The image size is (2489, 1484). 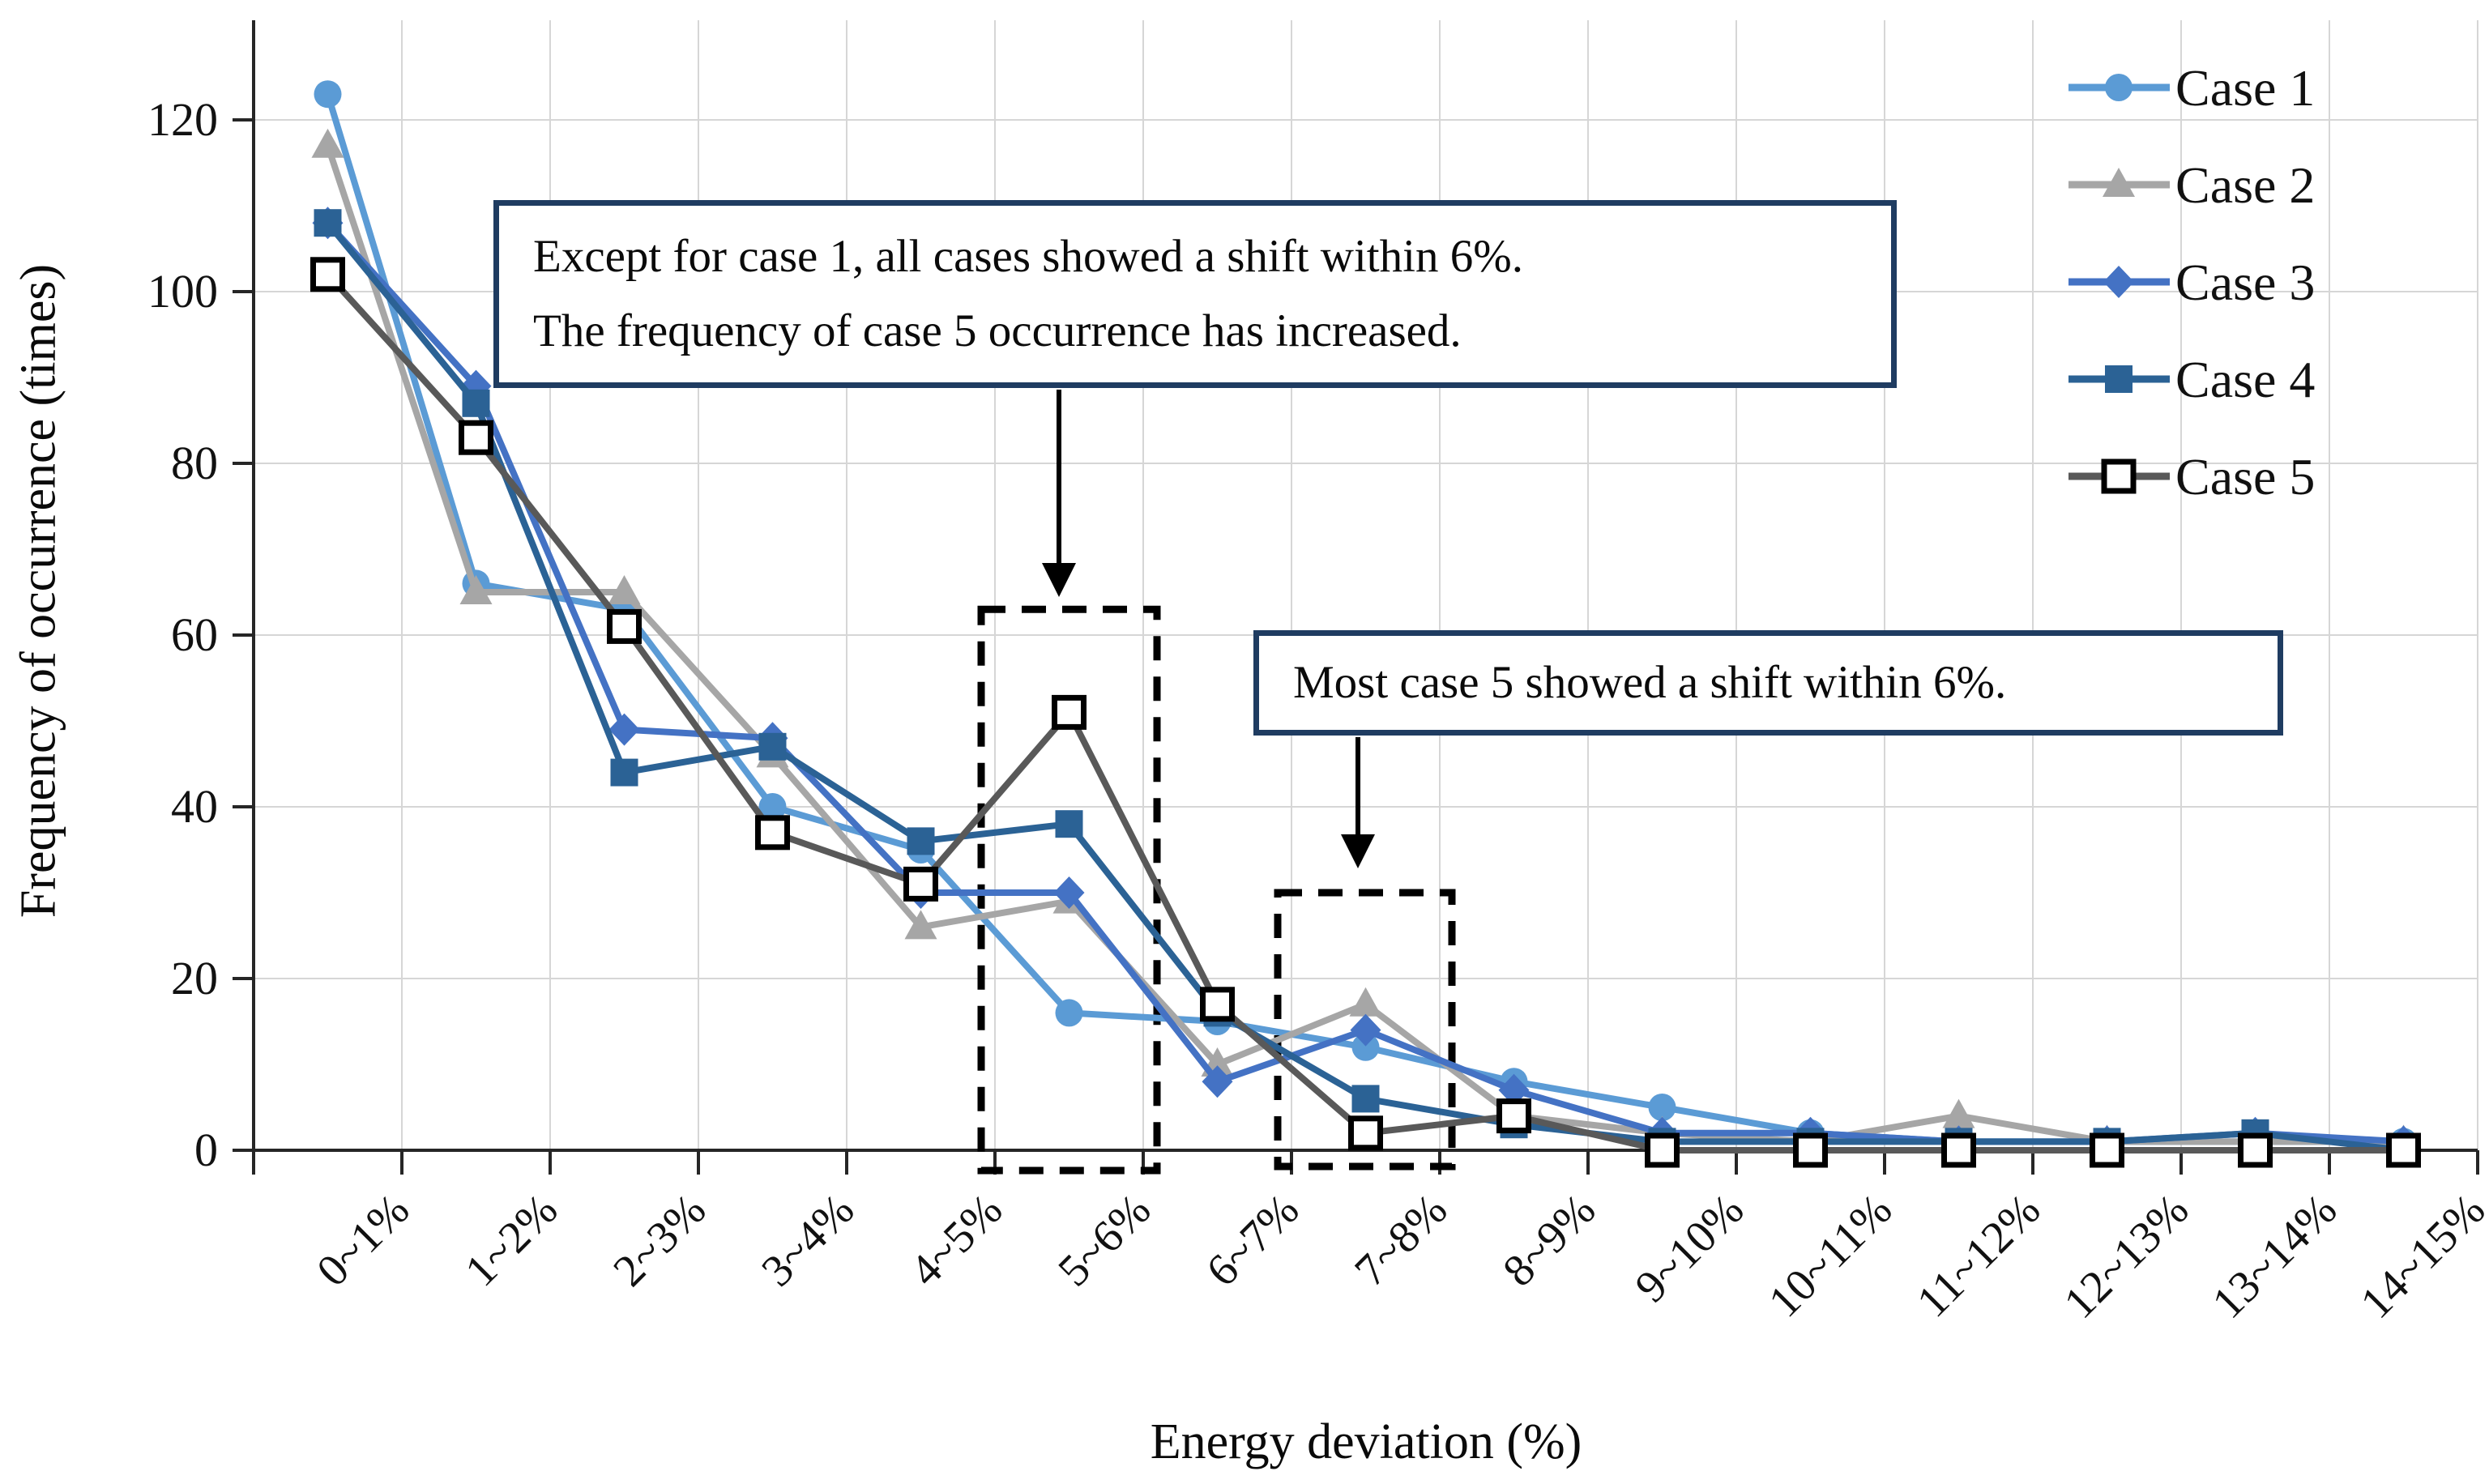 What do you see at coordinates (956, 1240) in the screenshot?
I see `x-tick-label: 4~5%` at bounding box center [956, 1240].